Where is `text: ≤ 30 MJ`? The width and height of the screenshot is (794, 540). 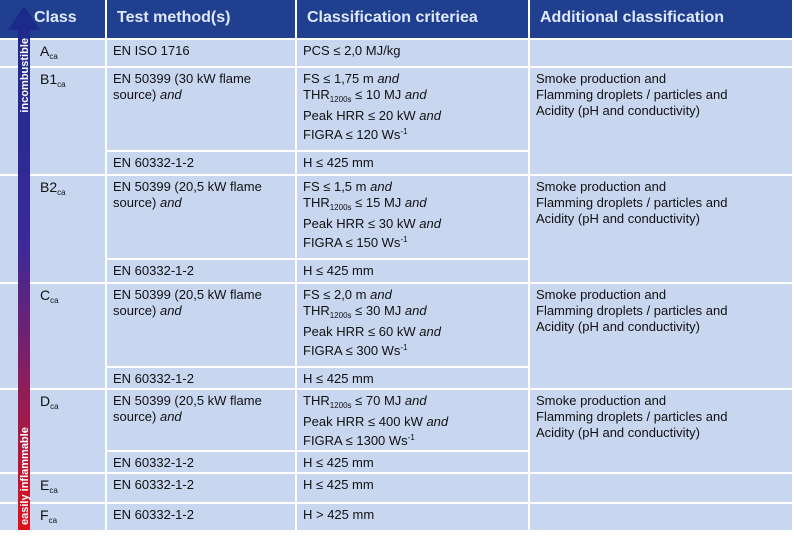 text: ≤ 30 MJ is located at coordinates (378, 310).